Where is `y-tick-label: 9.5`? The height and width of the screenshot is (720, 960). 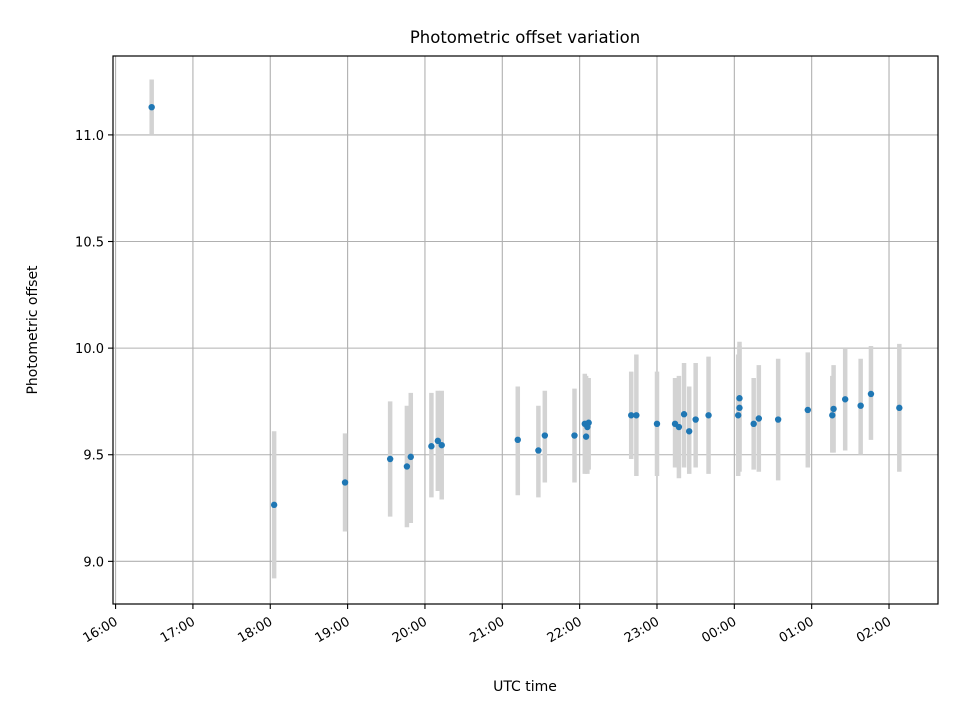 y-tick-label: 9.5 is located at coordinates (93, 456).